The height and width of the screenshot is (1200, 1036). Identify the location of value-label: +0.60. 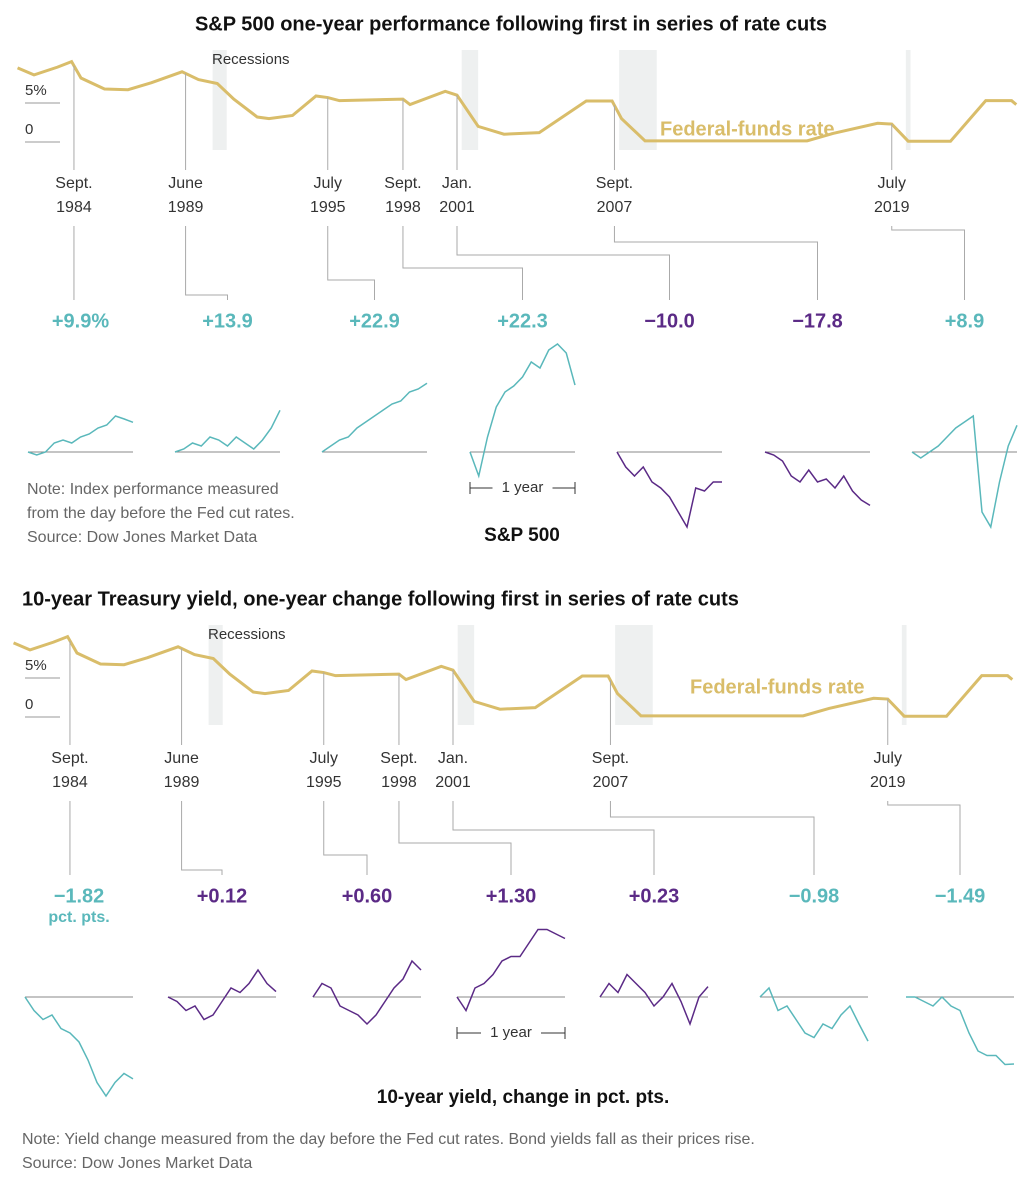
(367, 896).